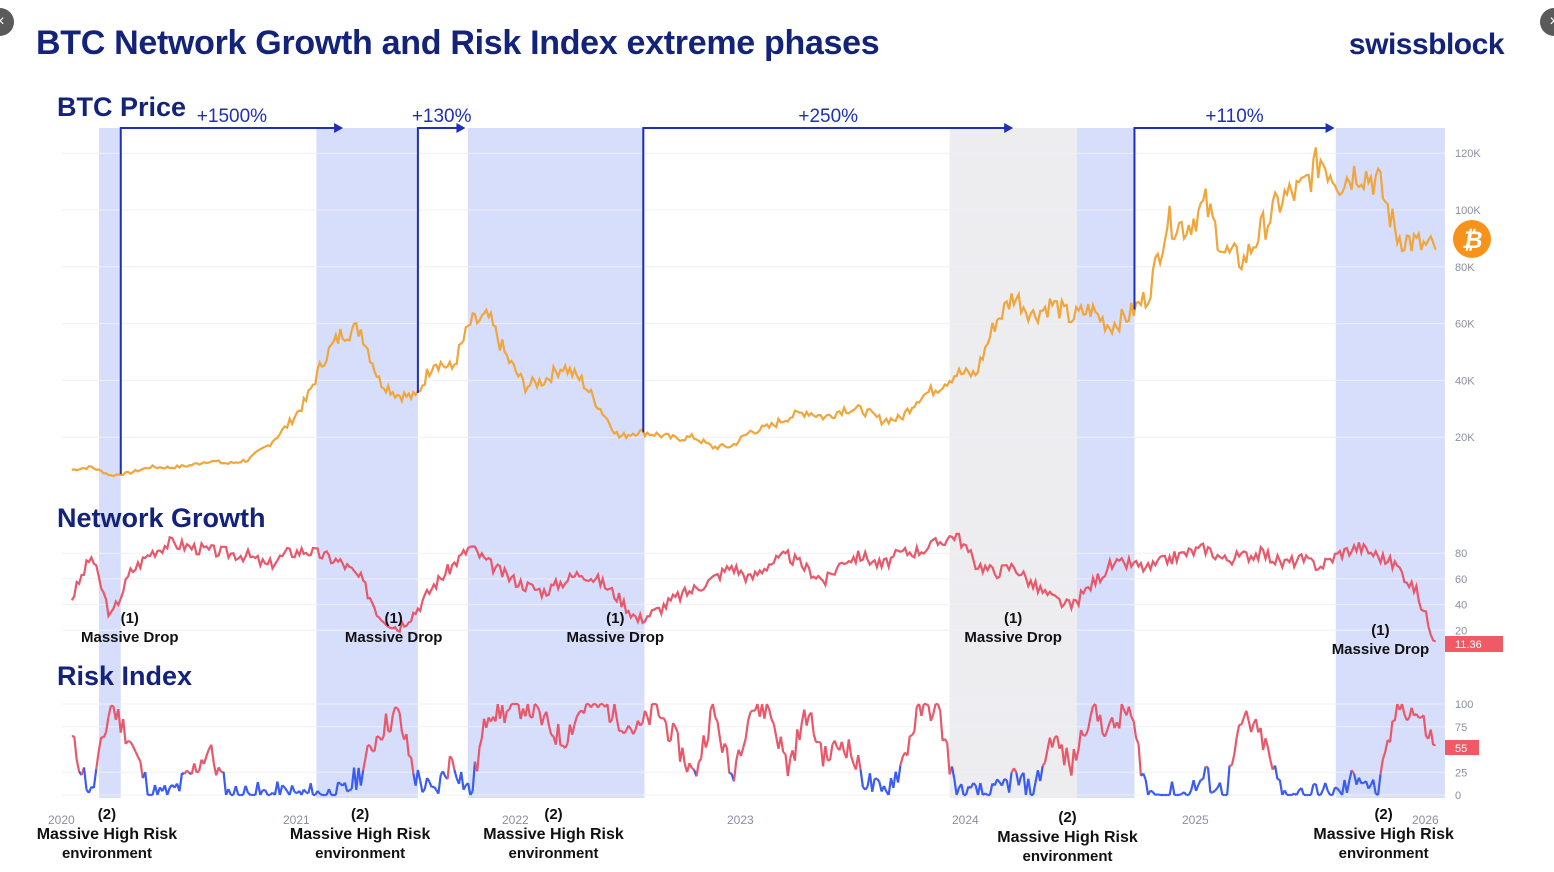  What do you see at coordinates (615, 618) in the screenshot?
I see `massive-drop-number: (1)` at bounding box center [615, 618].